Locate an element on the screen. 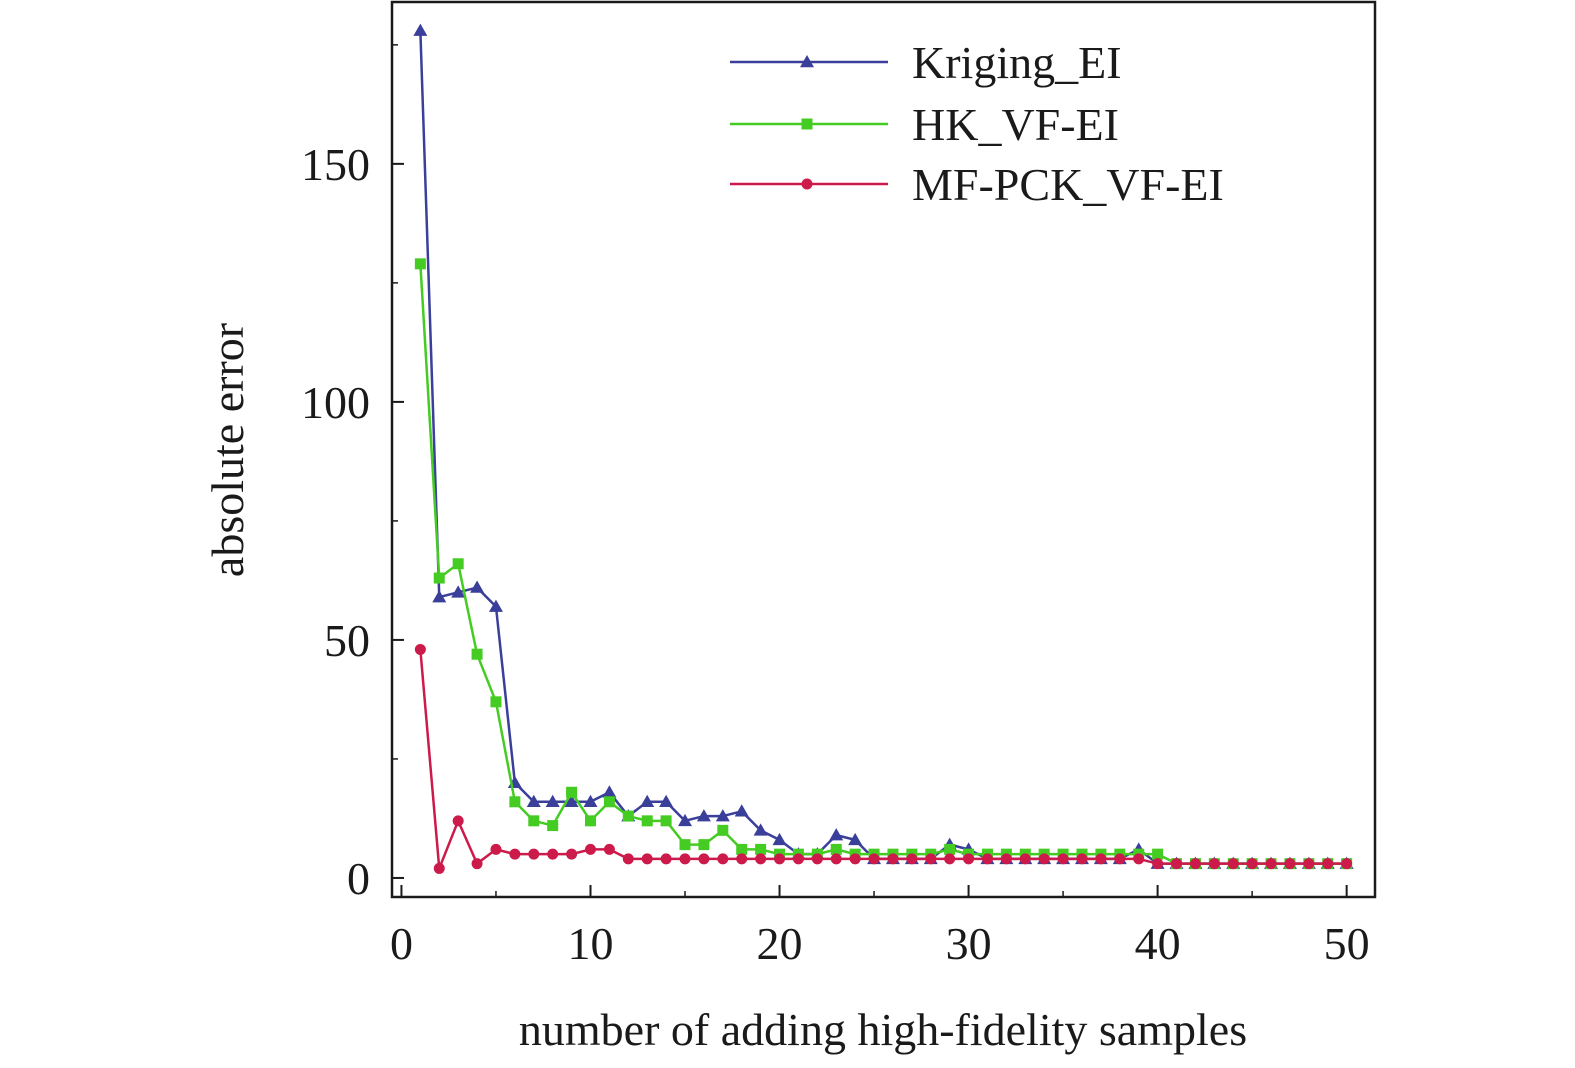 The width and height of the screenshot is (1575, 1068). y-tick-label: 0 is located at coordinates (358, 878).